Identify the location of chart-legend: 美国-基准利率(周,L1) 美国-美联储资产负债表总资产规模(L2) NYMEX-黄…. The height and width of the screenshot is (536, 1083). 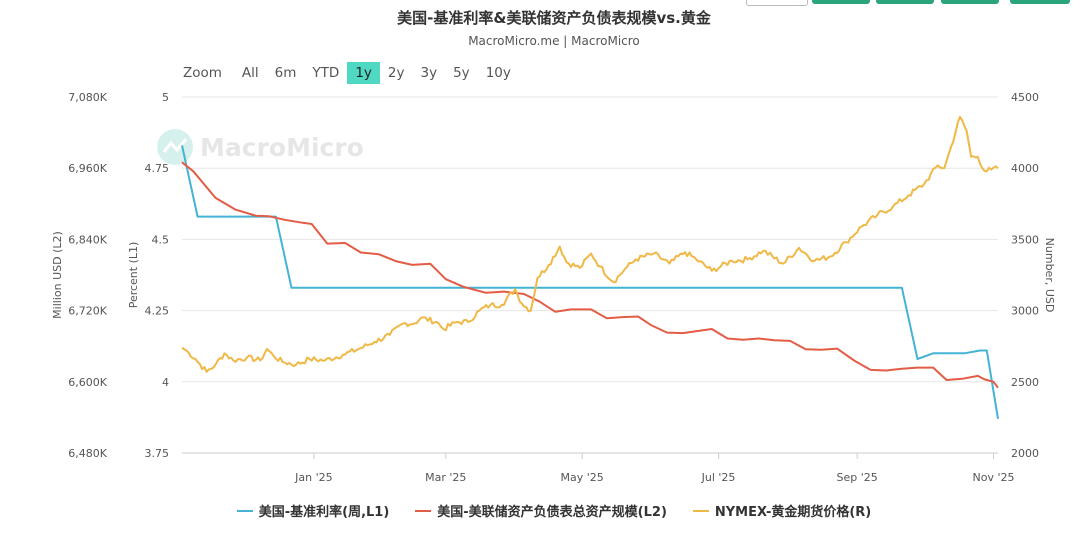
(541, 510).